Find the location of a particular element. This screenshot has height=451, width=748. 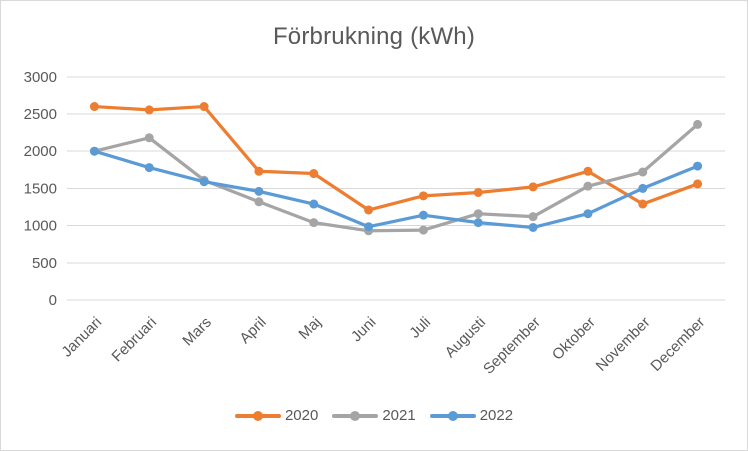

chart-title: Förbrukning (kWh) is located at coordinates (374, 36).